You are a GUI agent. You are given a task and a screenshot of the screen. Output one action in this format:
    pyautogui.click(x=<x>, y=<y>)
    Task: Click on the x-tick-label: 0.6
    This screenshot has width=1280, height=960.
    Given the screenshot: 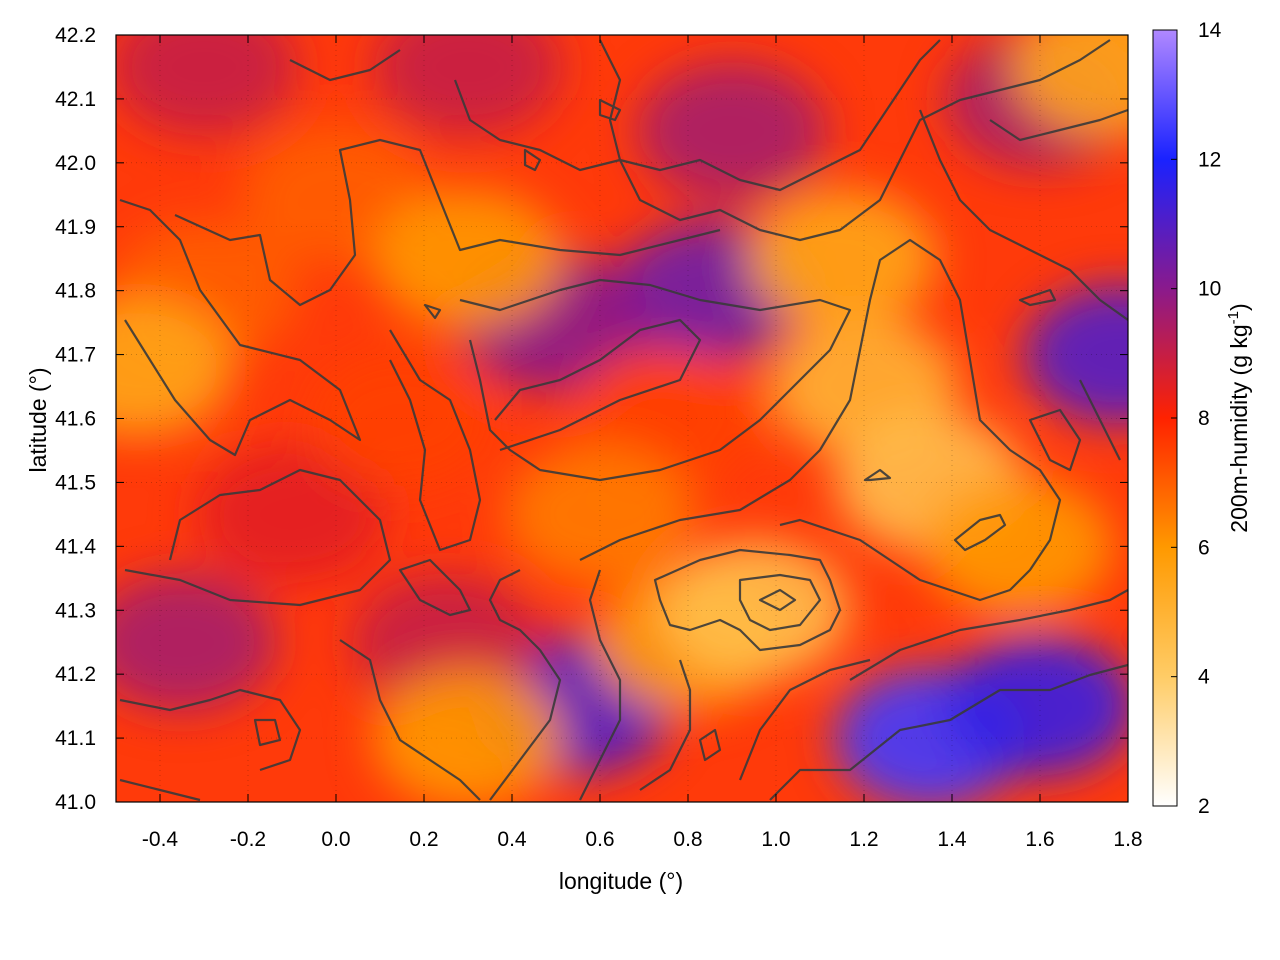 What is the action you would take?
    pyautogui.click(x=599, y=839)
    